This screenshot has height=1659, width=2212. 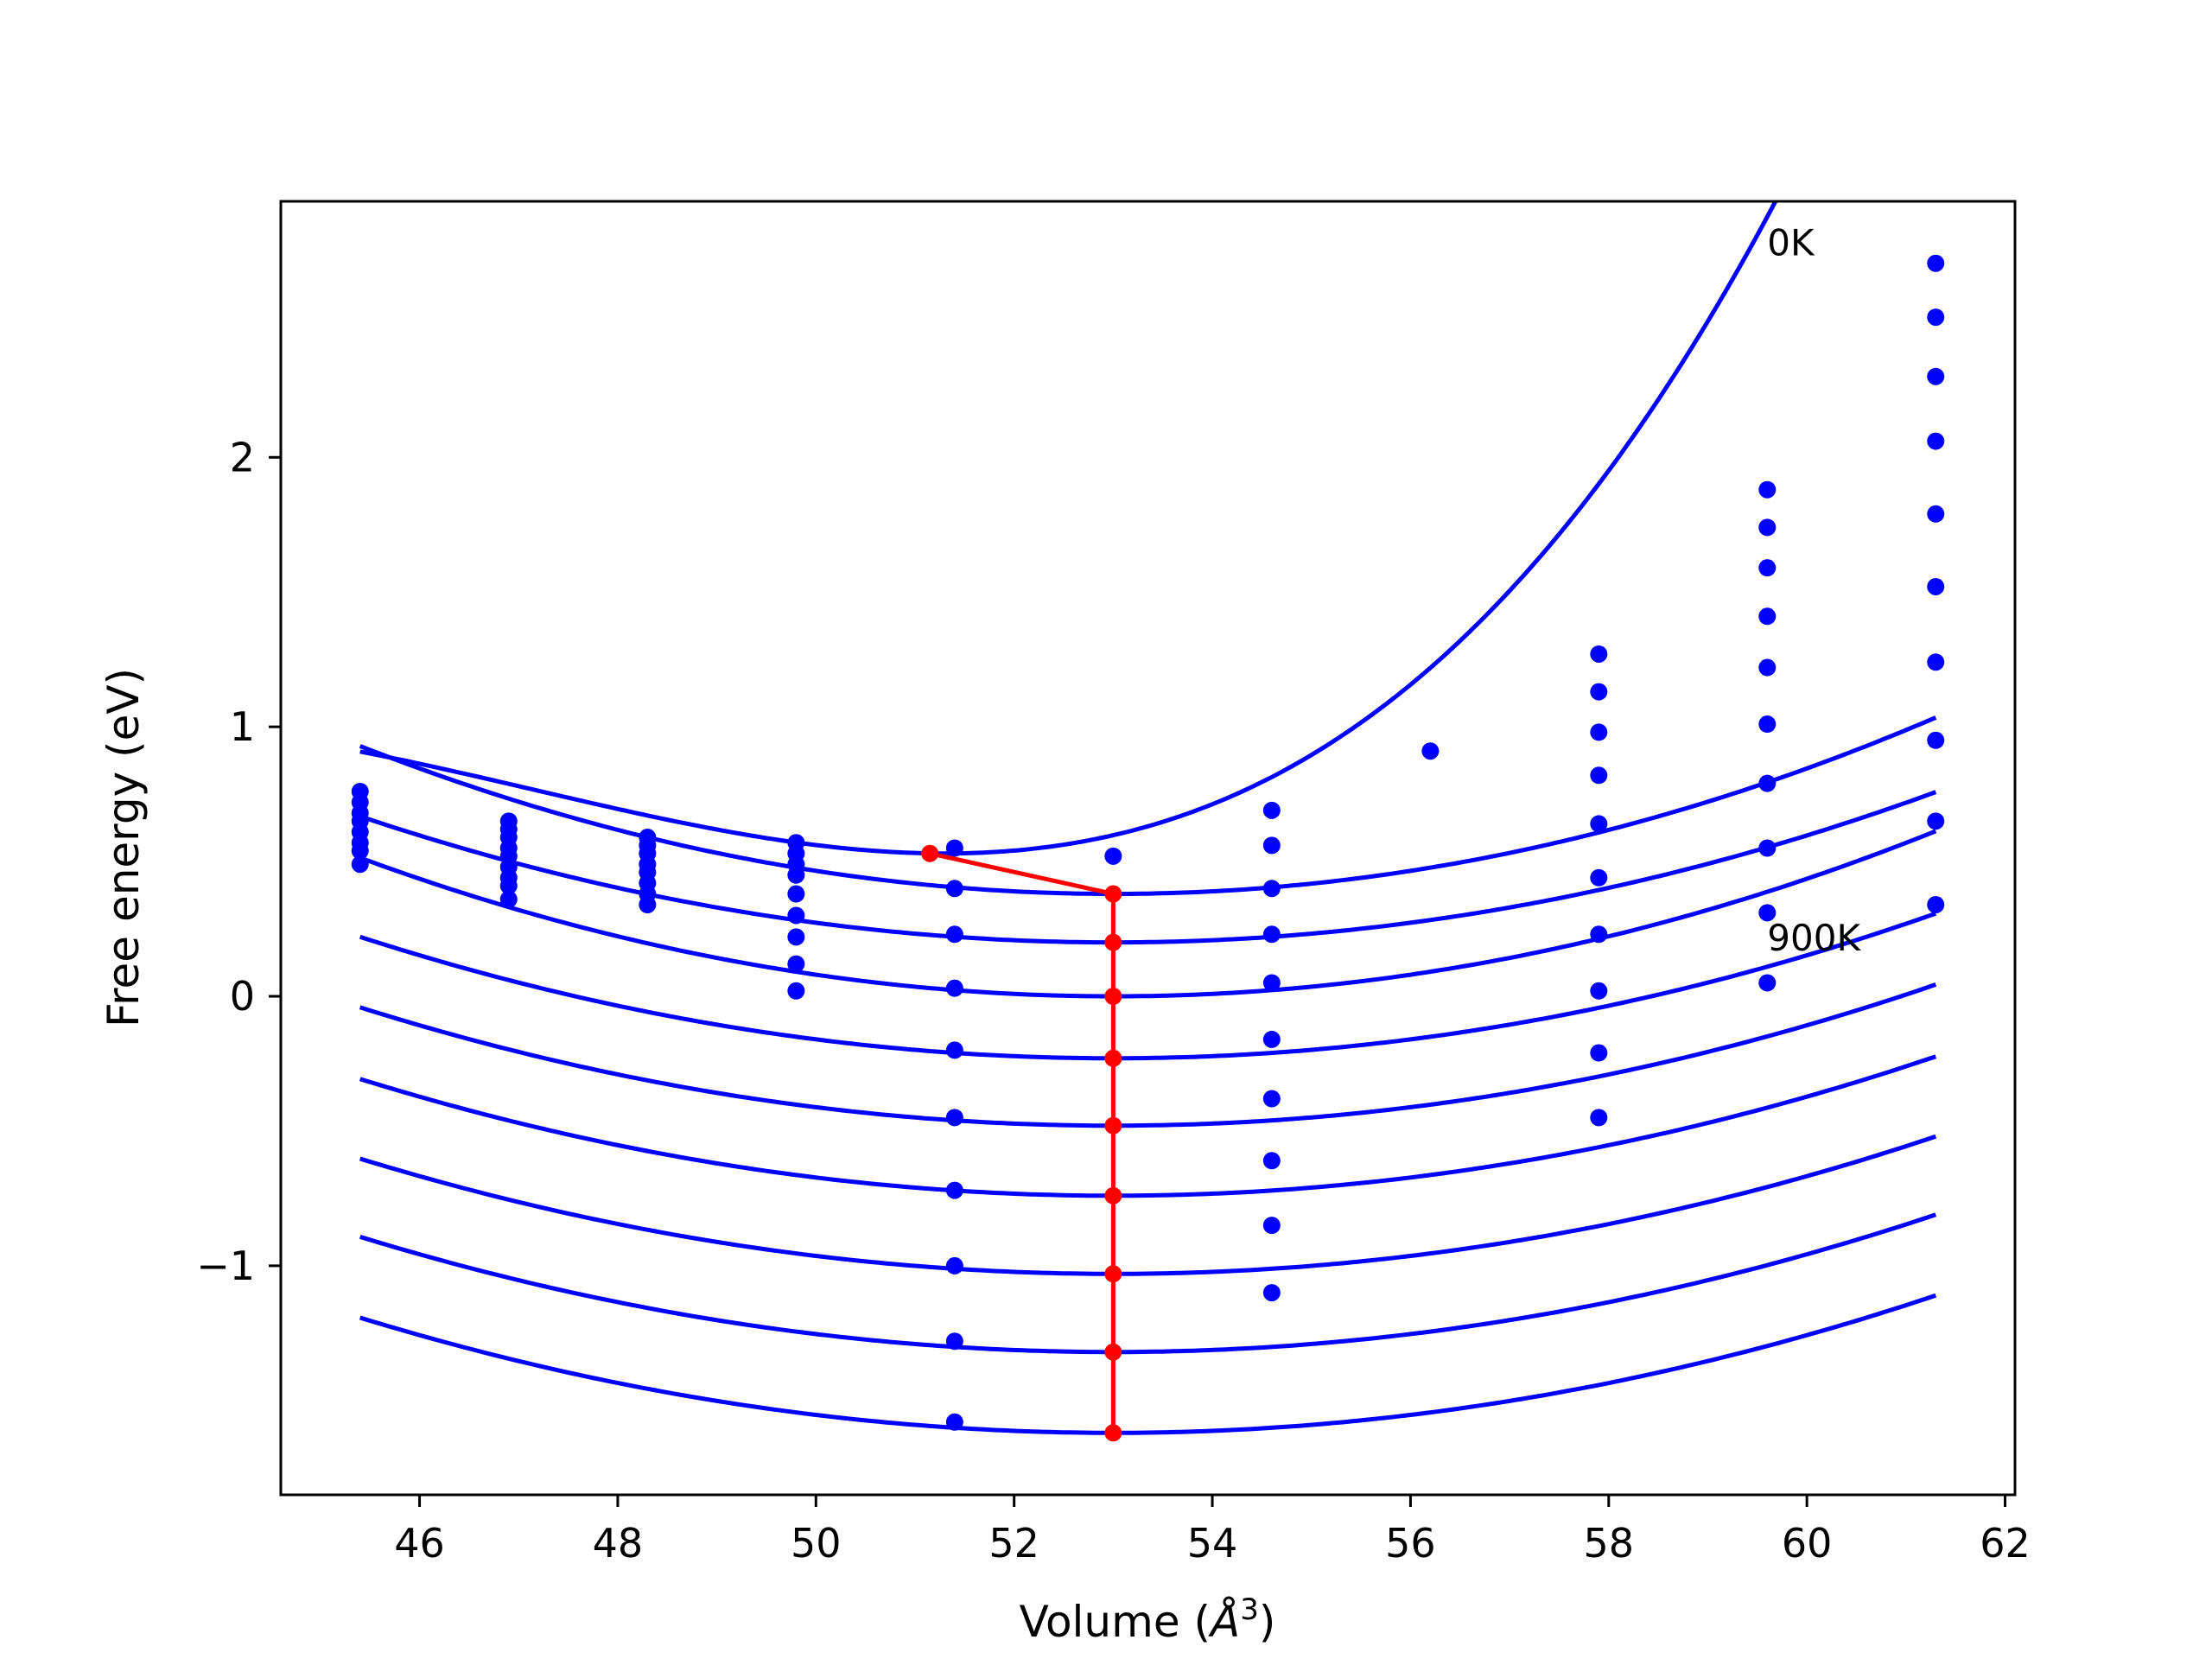 I want to click on minimum-path, so click(x=1021, y=1143).